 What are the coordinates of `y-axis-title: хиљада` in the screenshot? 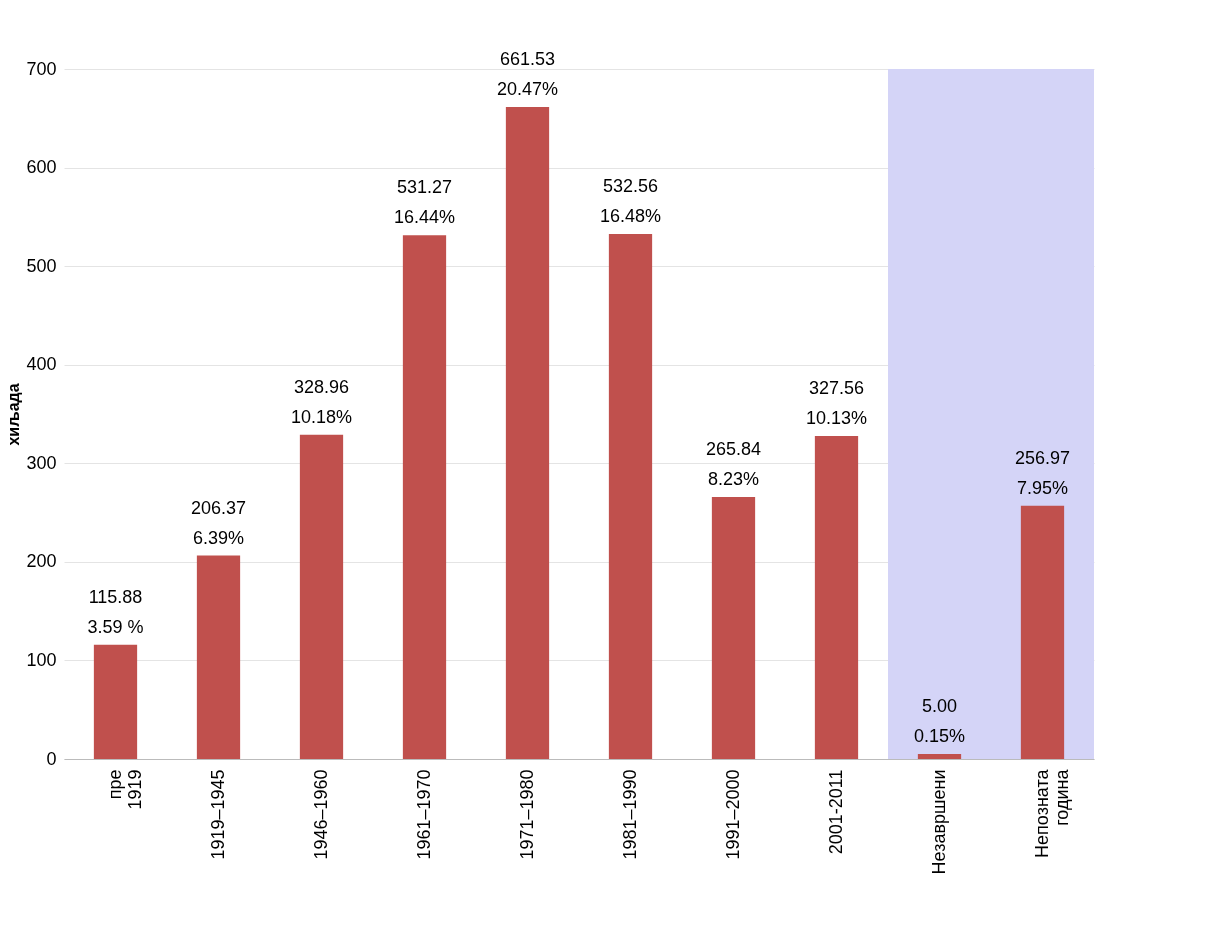 It's located at (14, 414).